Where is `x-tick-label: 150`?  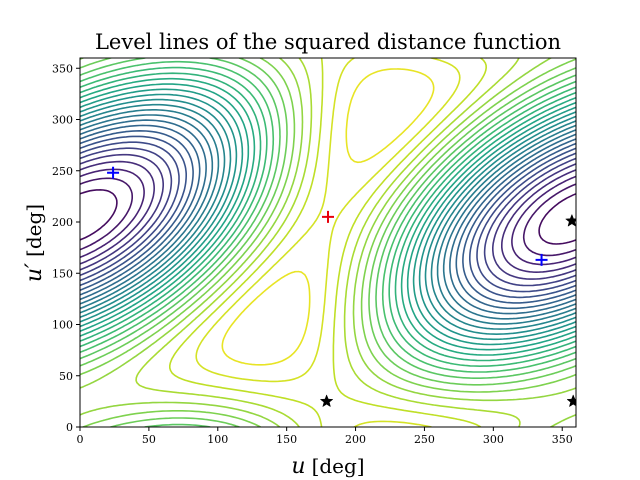 x-tick-label: 150 is located at coordinates (286, 439).